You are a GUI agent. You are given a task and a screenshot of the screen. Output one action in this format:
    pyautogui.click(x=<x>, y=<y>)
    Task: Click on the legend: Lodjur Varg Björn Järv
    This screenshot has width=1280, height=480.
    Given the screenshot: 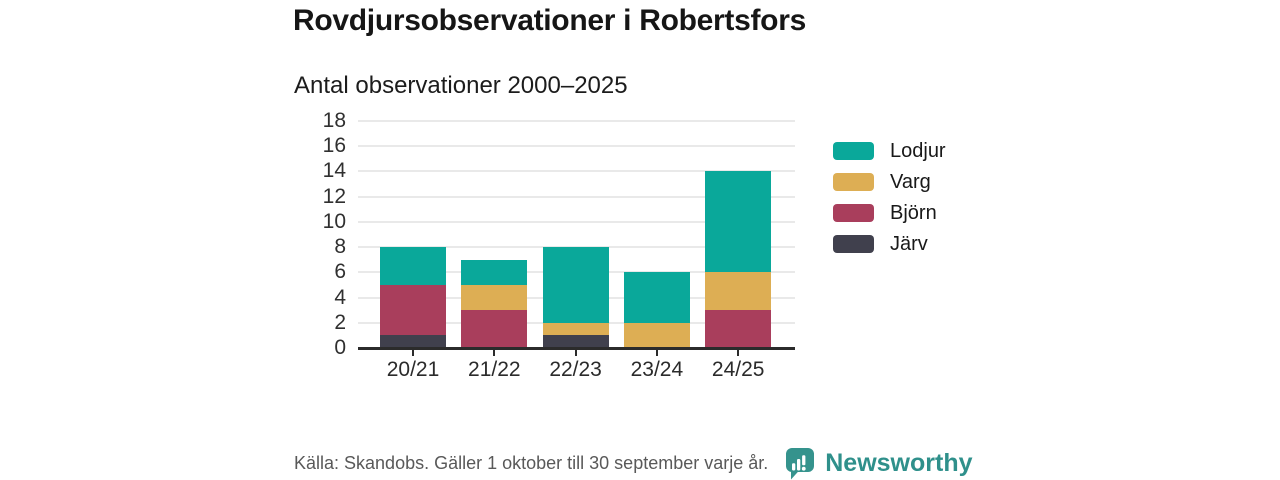 What is the action you would take?
    pyautogui.click(x=889, y=202)
    